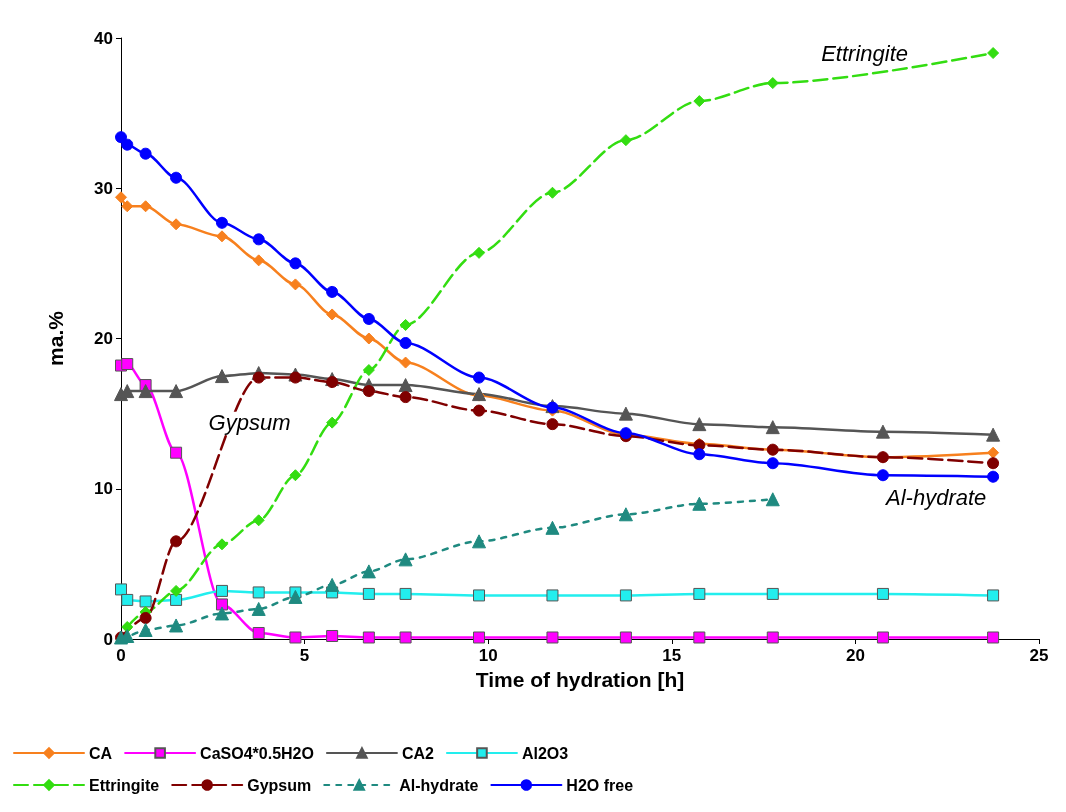  I want to click on y-tick-label: 40, so click(103, 38).